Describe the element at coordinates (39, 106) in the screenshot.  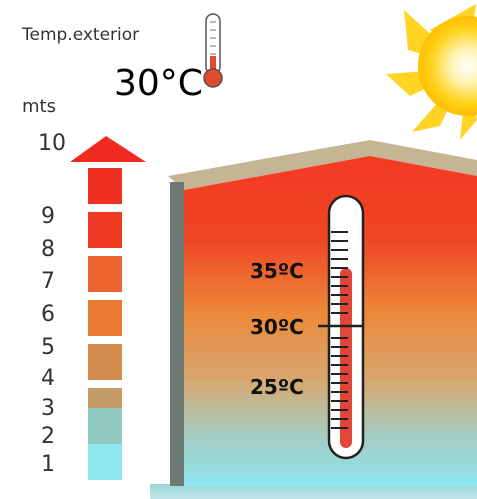
I see `height-unit-label: mts` at that location.